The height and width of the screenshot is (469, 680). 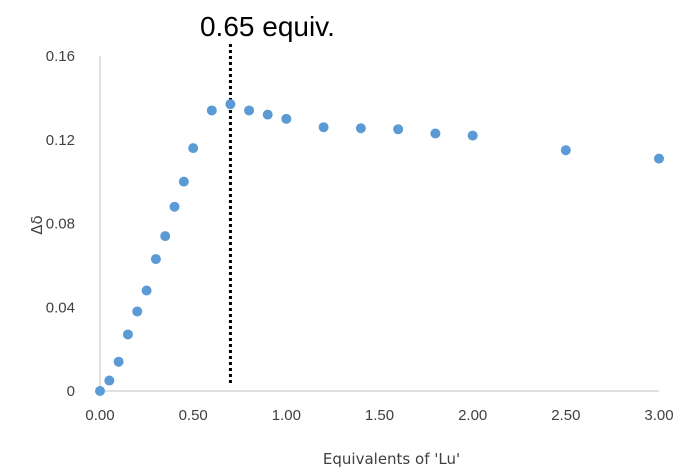 What do you see at coordinates (60, 56) in the screenshot?
I see `y-tick-label: 0.16` at bounding box center [60, 56].